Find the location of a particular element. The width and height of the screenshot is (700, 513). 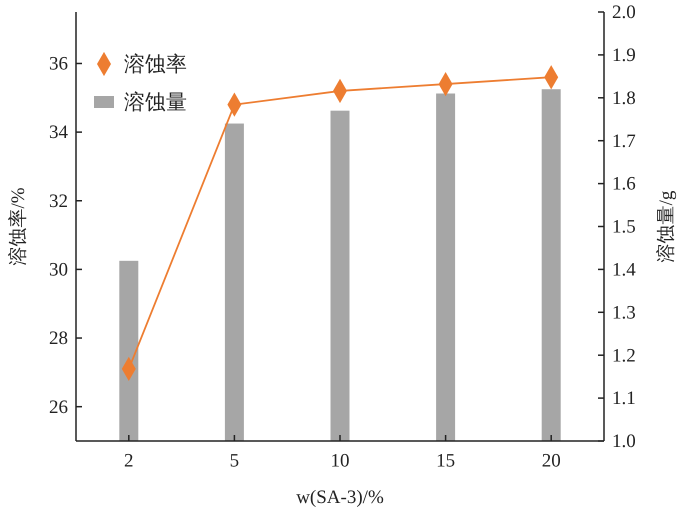

x-axis-title: w(SA-3)/% is located at coordinates (340, 497).